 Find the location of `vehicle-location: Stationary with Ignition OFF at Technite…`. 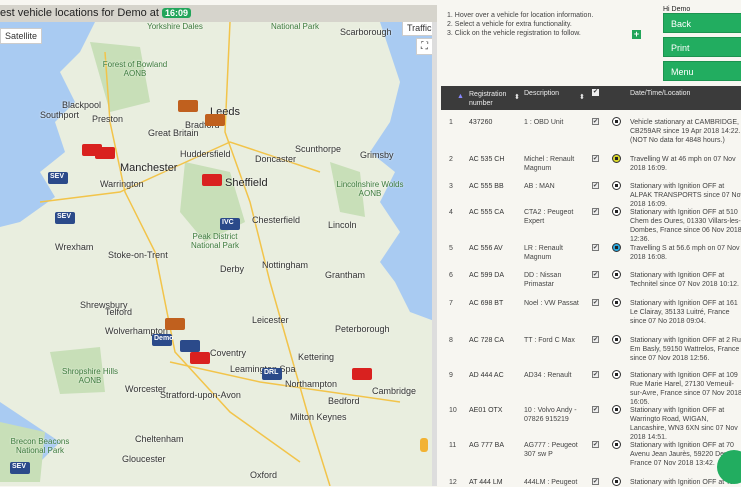

vehicle-location: Stationary with Ignition OFF at Technite… is located at coordinates (684, 280).